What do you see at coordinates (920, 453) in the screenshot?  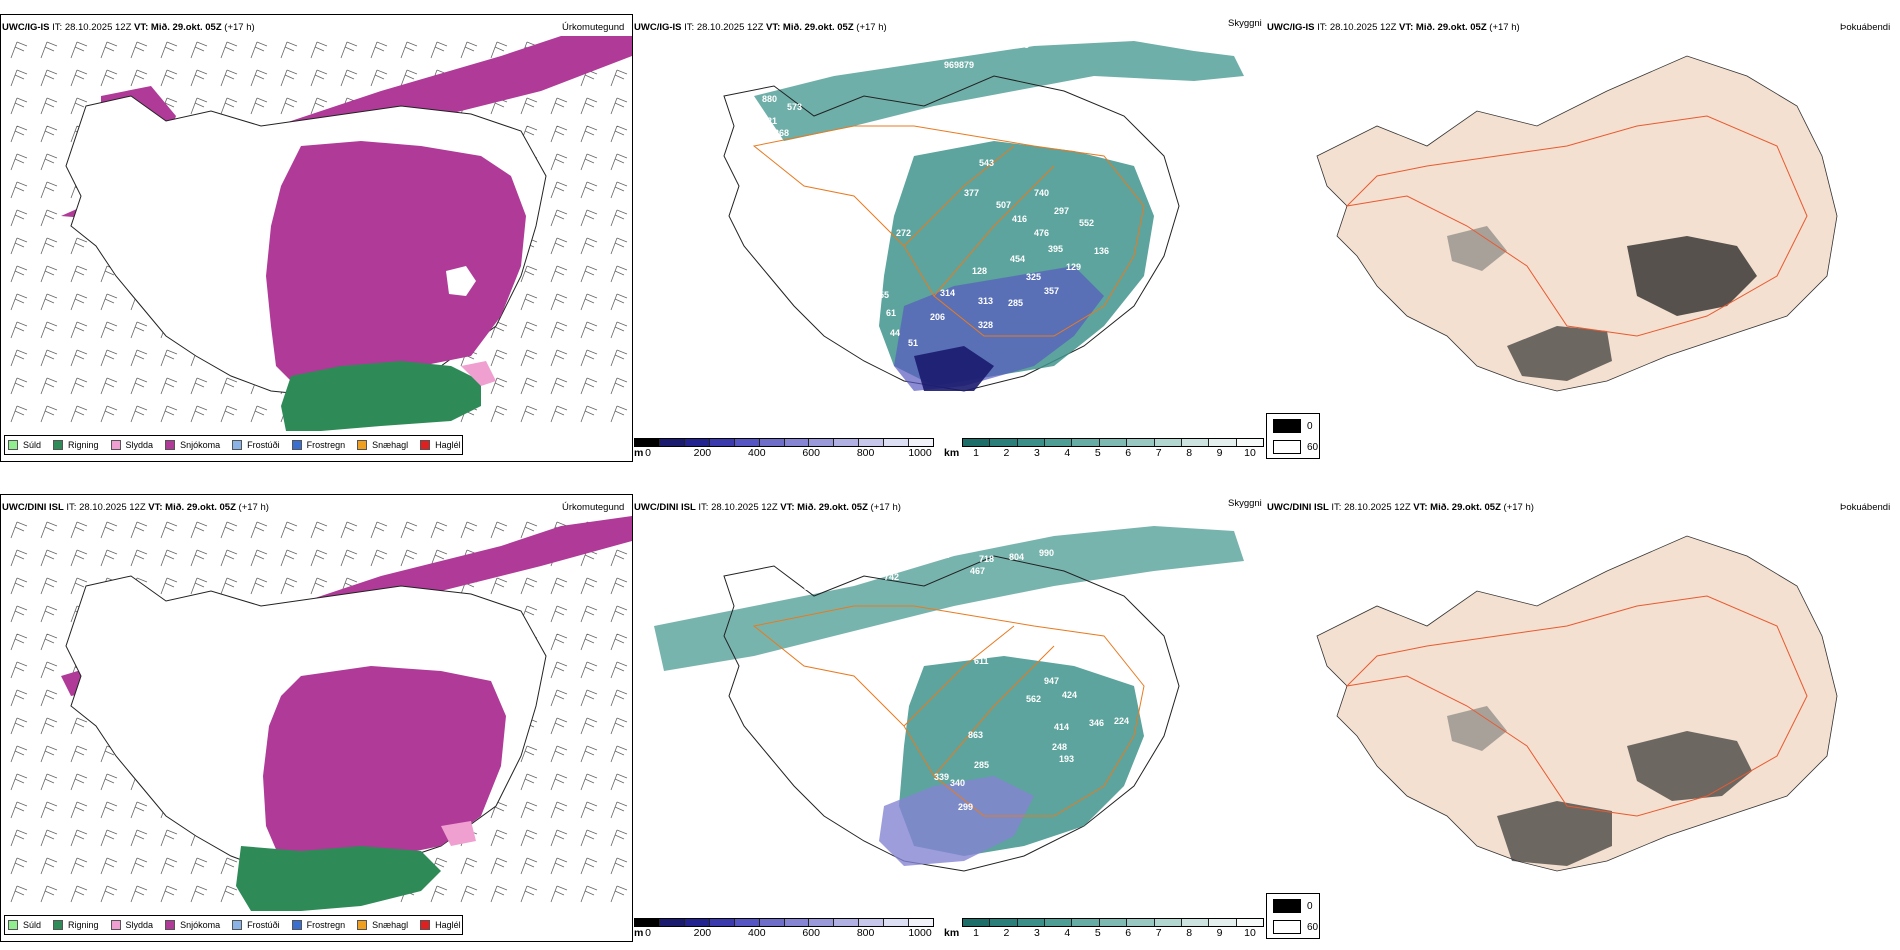 I see `colorbar-tick-label: 1000` at bounding box center [920, 453].